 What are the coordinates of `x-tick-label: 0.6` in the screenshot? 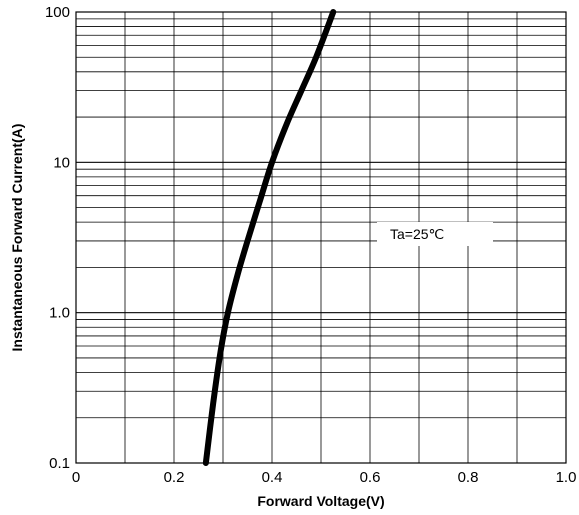 It's located at (370, 477).